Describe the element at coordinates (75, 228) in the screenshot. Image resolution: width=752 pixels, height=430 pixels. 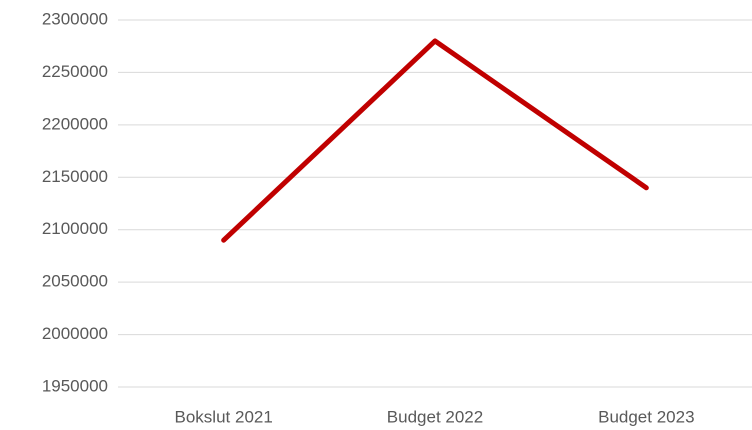
I see `y-tick-label: 2100000` at that location.